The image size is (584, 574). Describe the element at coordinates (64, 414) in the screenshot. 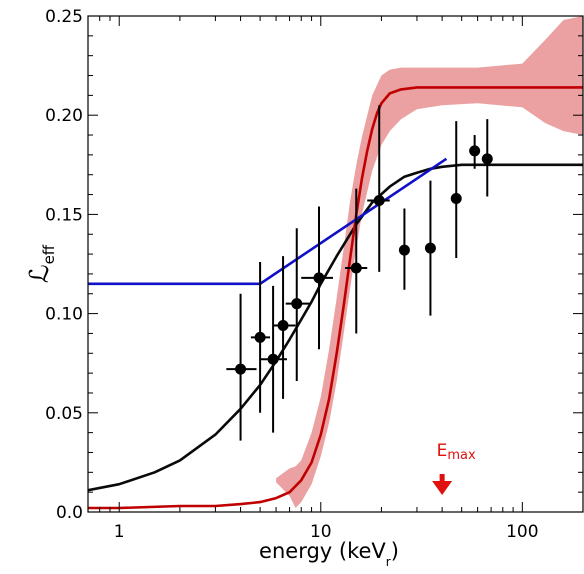

I see `y-tick-label: 0.05` at that location.